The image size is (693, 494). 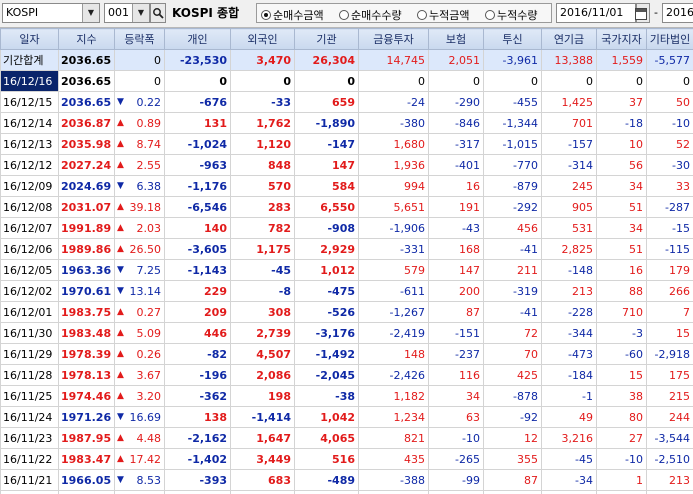 I want to click on cell-insurance: 116, so click(x=456, y=375).